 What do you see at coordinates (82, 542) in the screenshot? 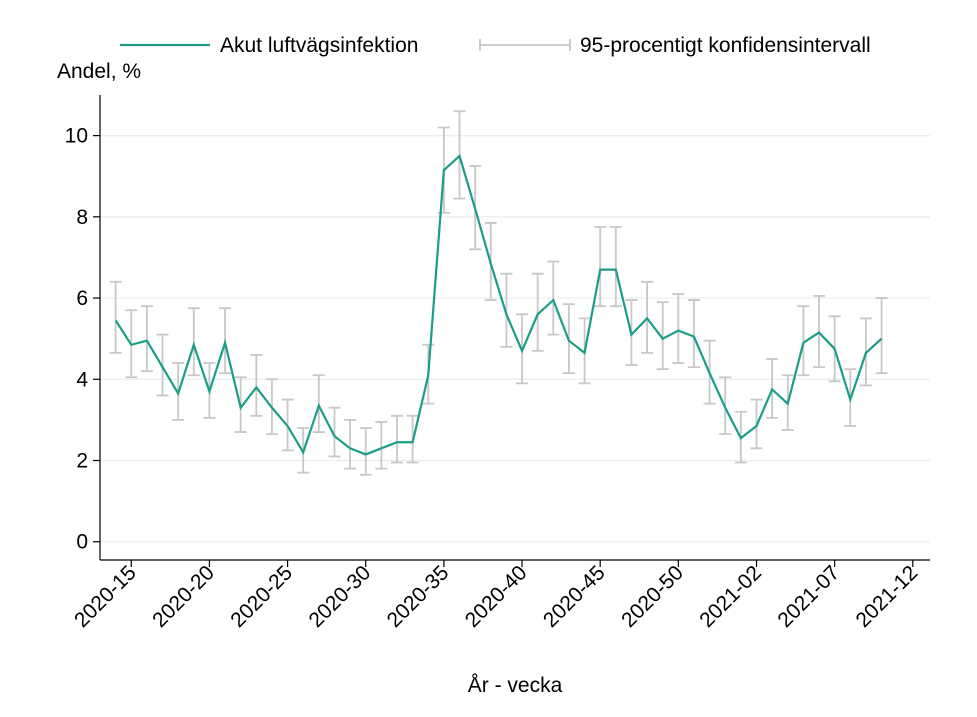
I see `y-tick-label: 0` at bounding box center [82, 542].